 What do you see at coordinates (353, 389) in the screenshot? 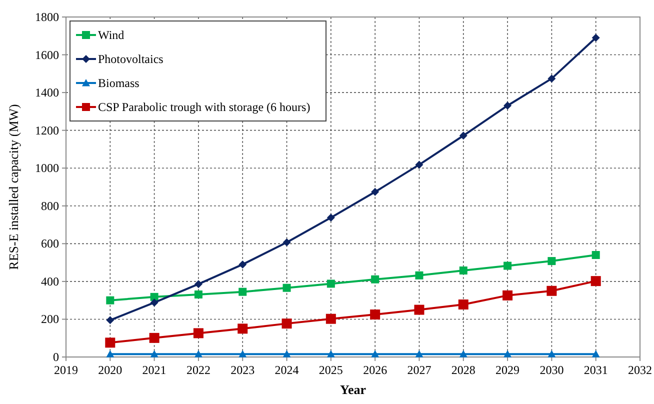
I see `x-axis-title: Year` at bounding box center [353, 389].